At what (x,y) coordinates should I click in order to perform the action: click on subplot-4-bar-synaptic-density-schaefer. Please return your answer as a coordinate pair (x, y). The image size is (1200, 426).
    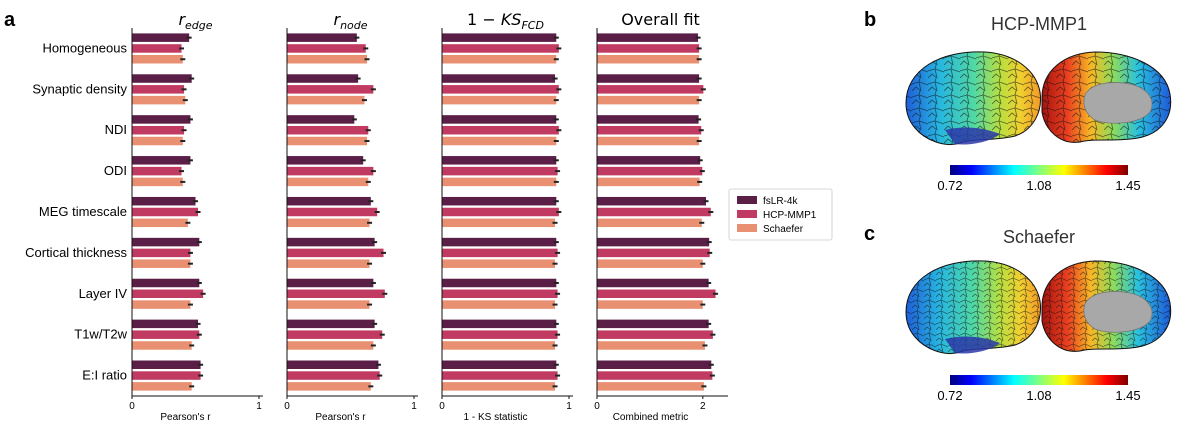
    Looking at the image, I should click on (648, 100).